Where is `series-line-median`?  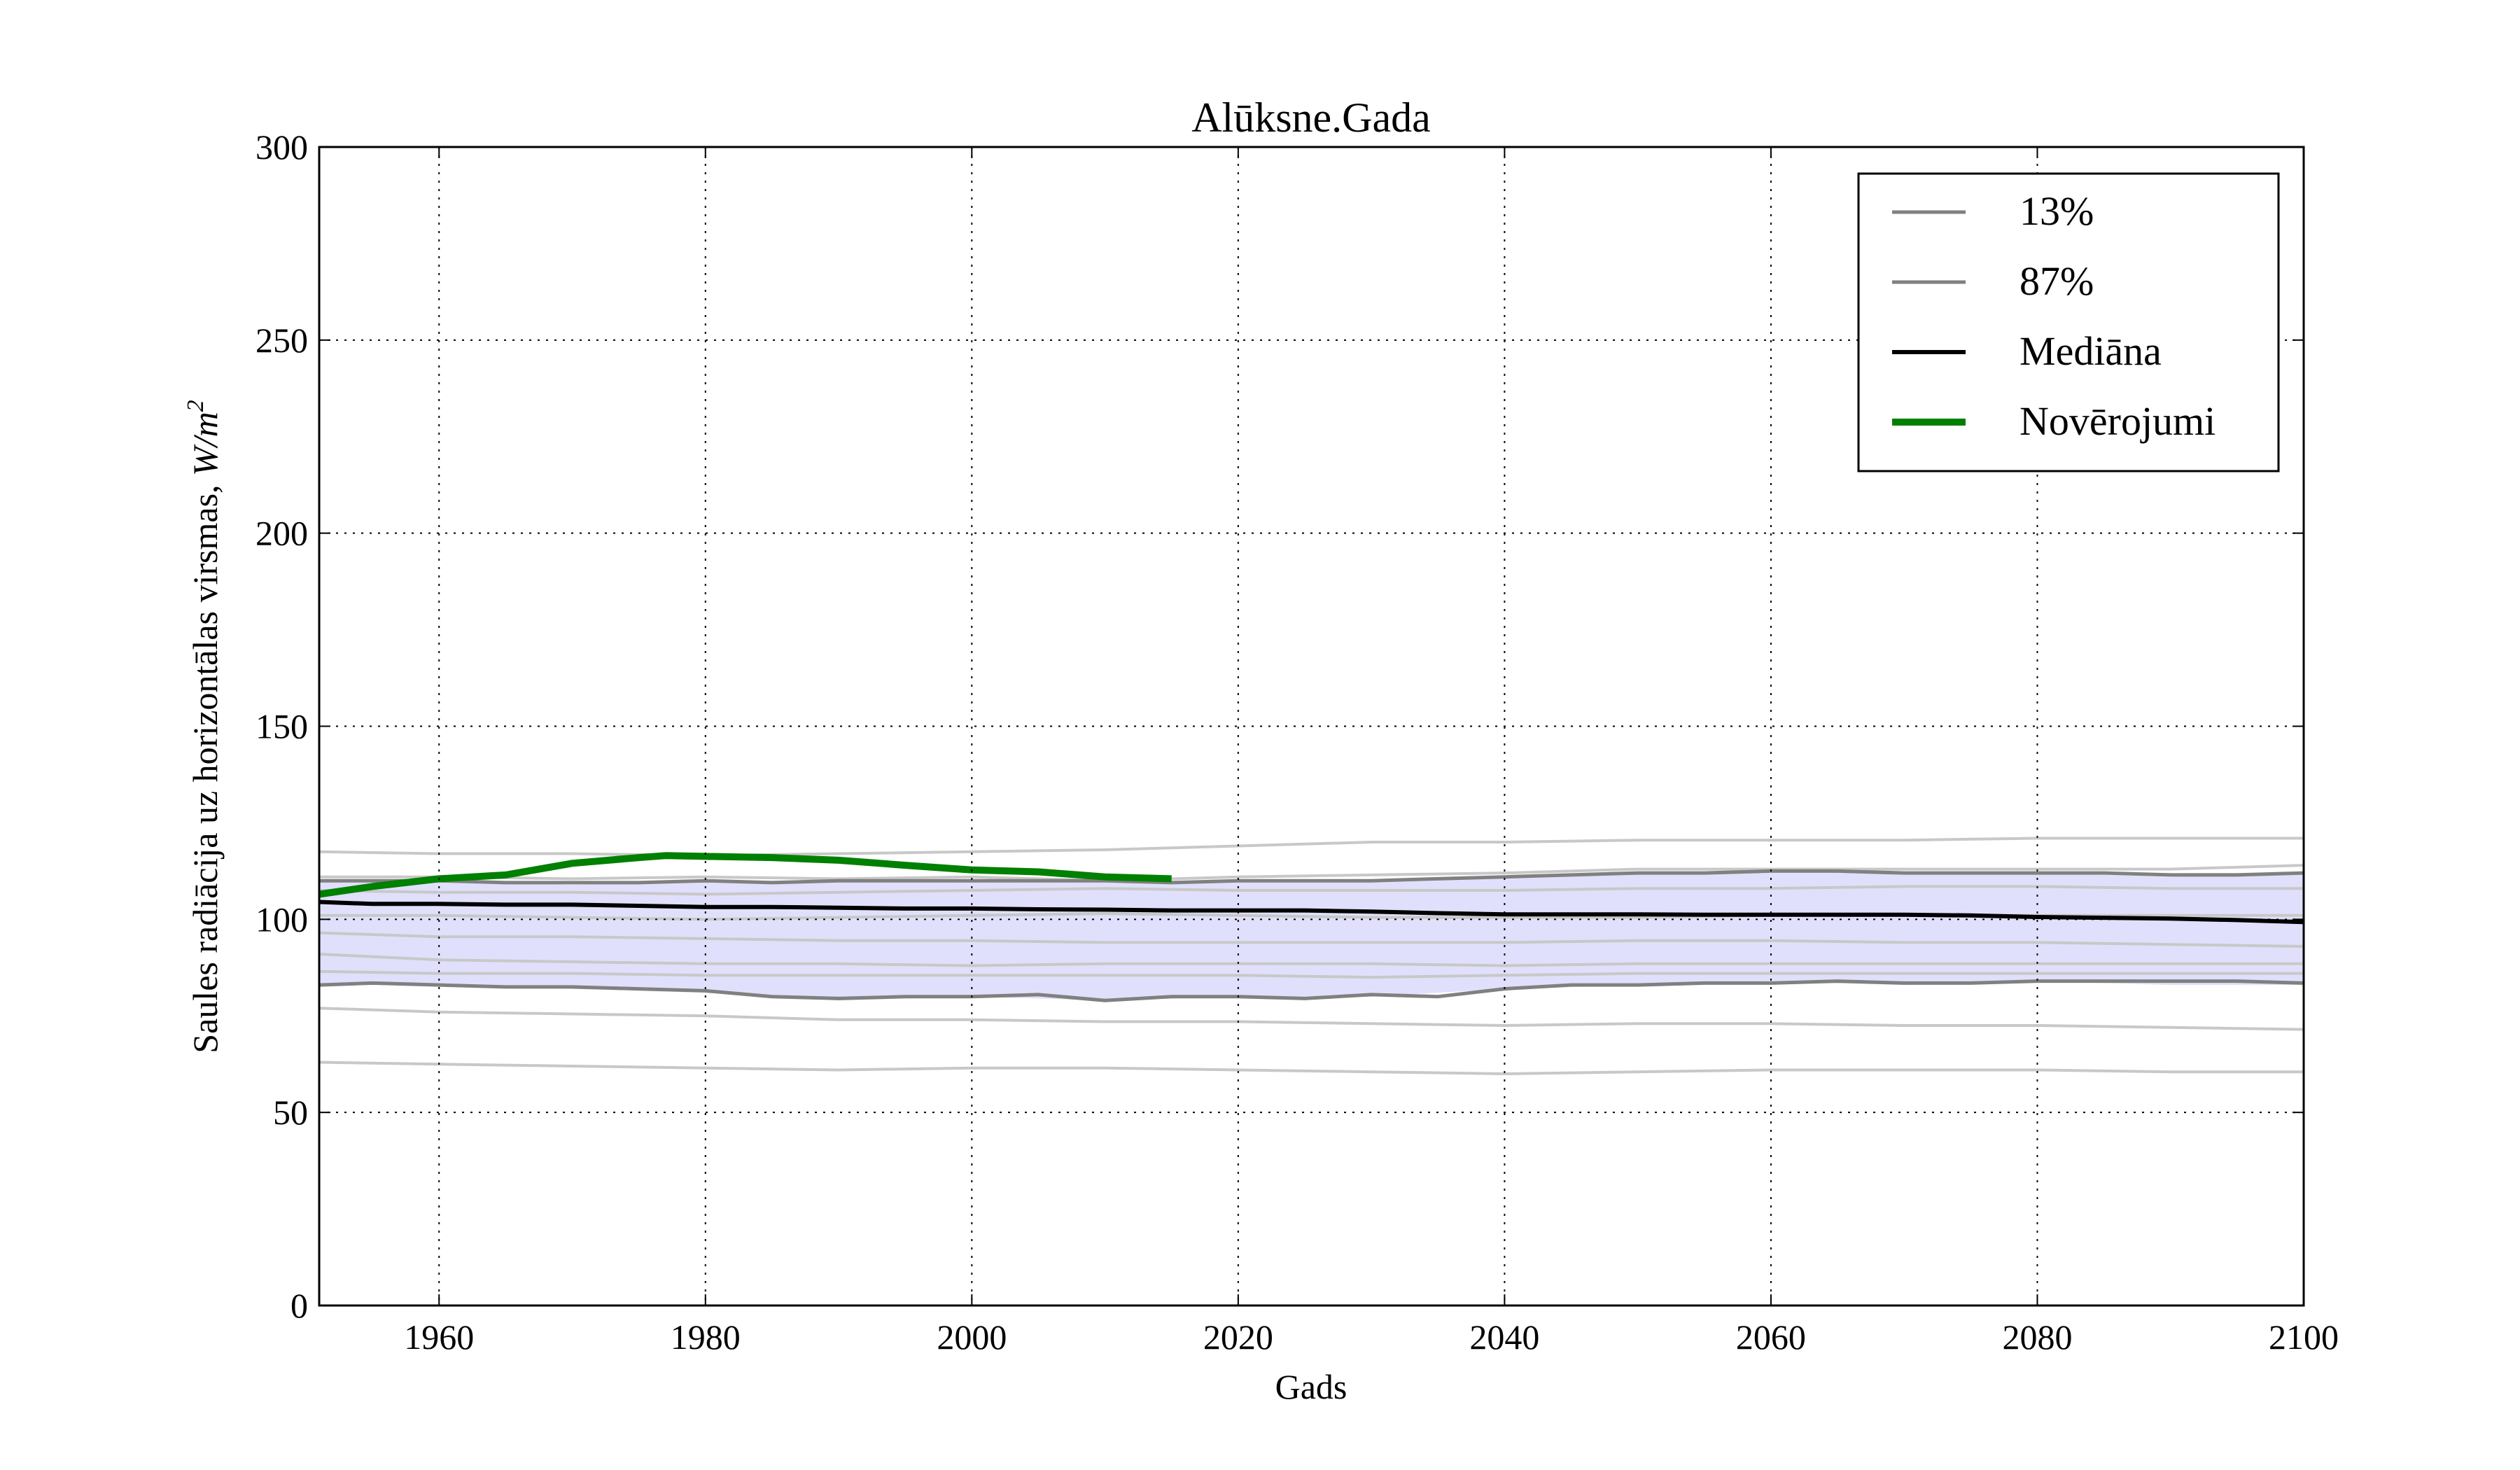 series-line-median is located at coordinates (1311, 912).